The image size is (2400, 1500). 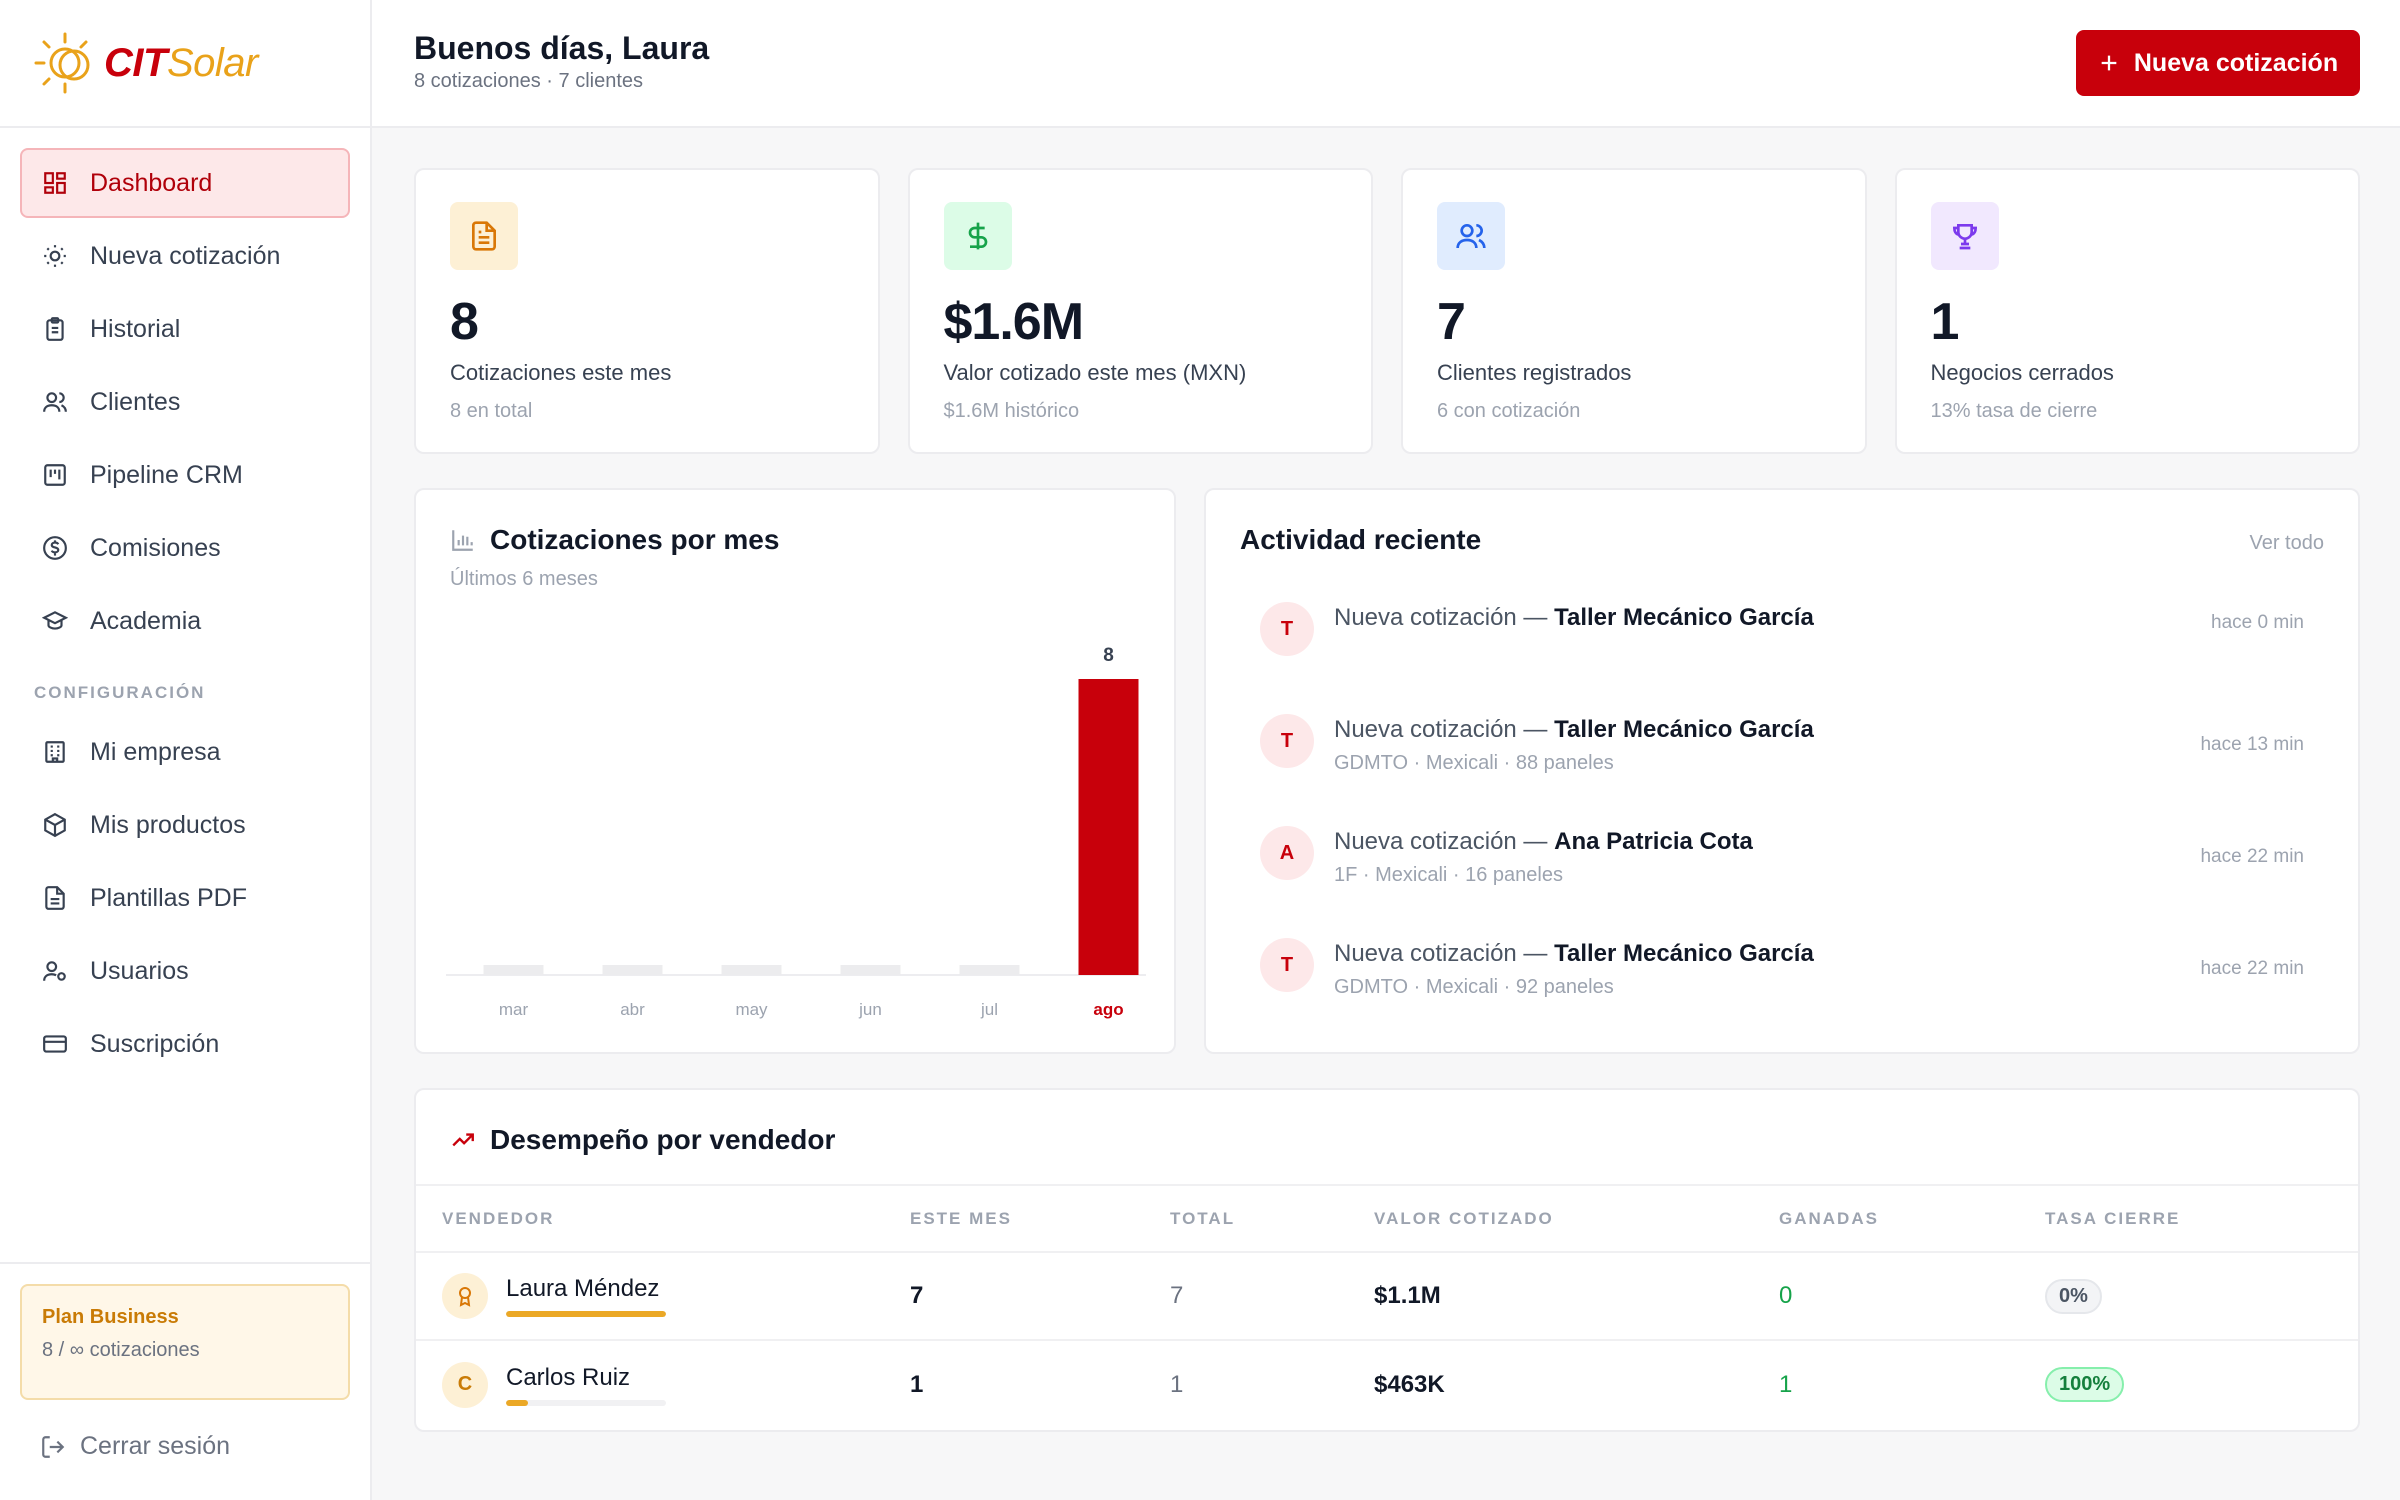 I want to click on cell-value: $463K, so click(x=1409, y=1384).